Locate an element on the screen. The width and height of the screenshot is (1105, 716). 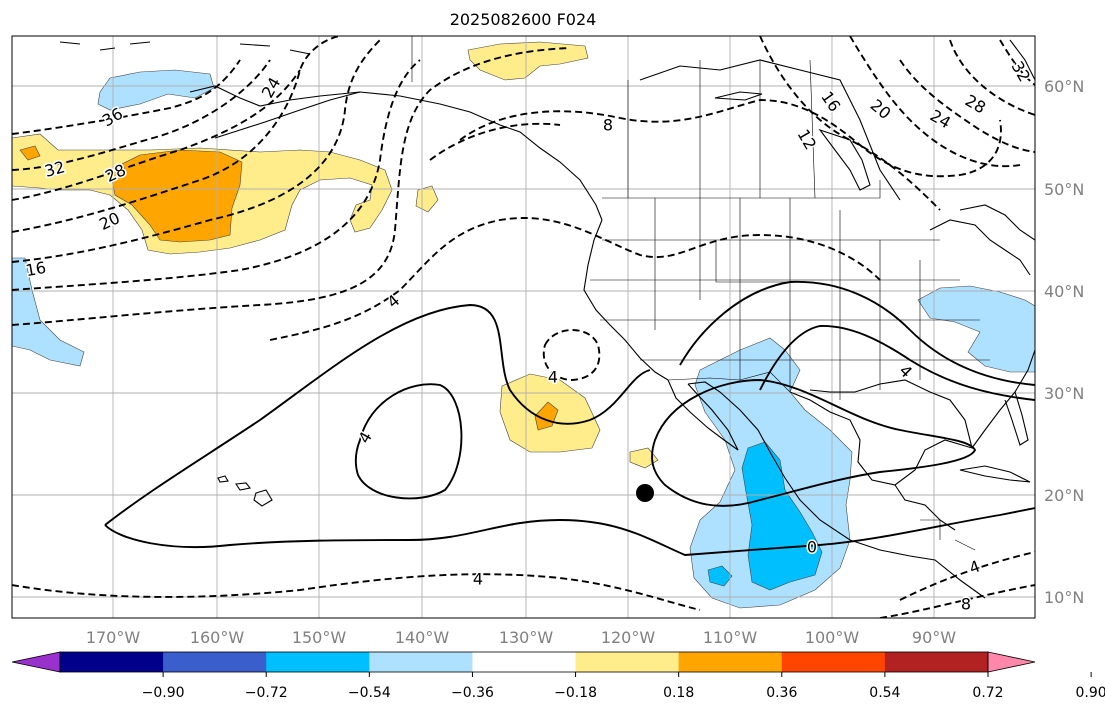
lon-label: 150°W is located at coordinates (319, 637).